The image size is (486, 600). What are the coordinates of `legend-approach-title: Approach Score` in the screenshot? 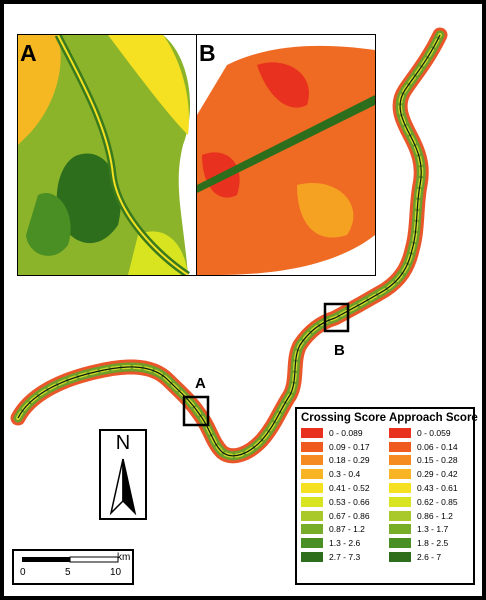 It's located at (433, 418).